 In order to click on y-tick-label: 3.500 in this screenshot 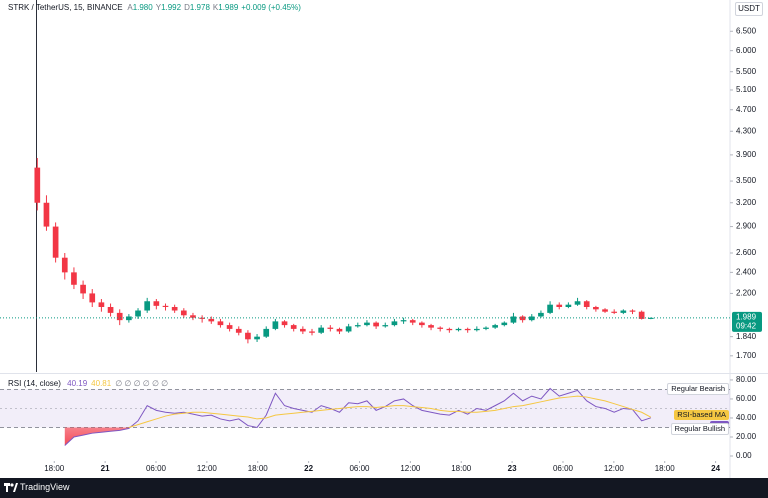, I will do `click(746, 180)`.